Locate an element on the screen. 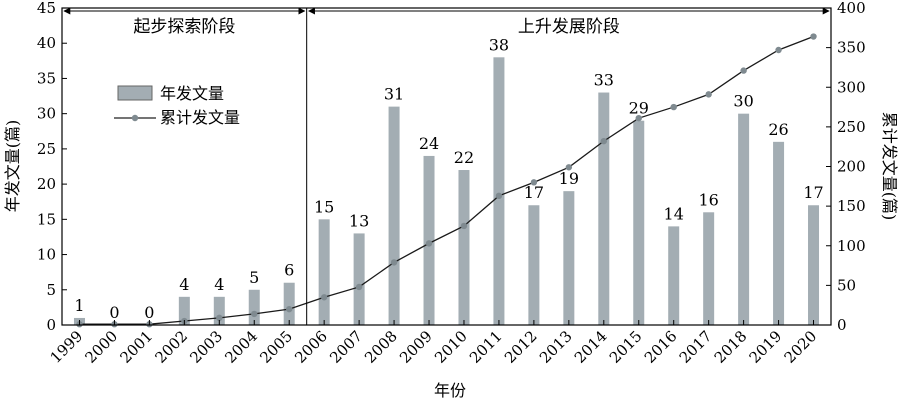 This screenshot has width=900, height=405. cumulative-point-2020 is located at coordinates (813, 36).